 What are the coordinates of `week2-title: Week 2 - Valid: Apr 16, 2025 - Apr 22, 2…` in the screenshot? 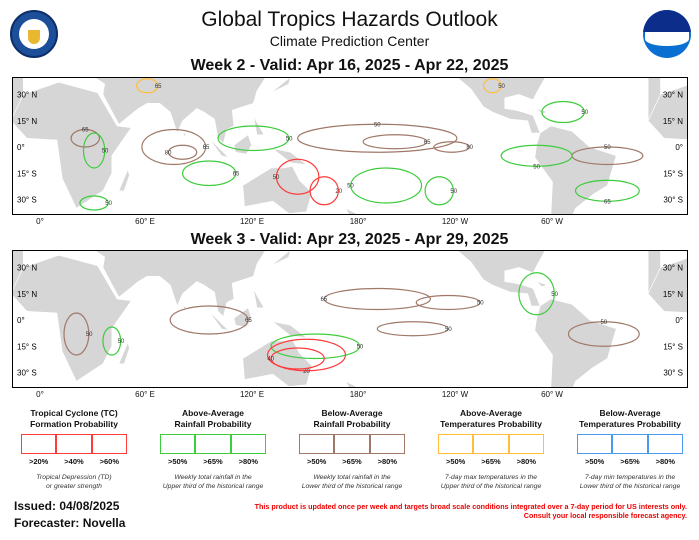 It's located at (349, 65).